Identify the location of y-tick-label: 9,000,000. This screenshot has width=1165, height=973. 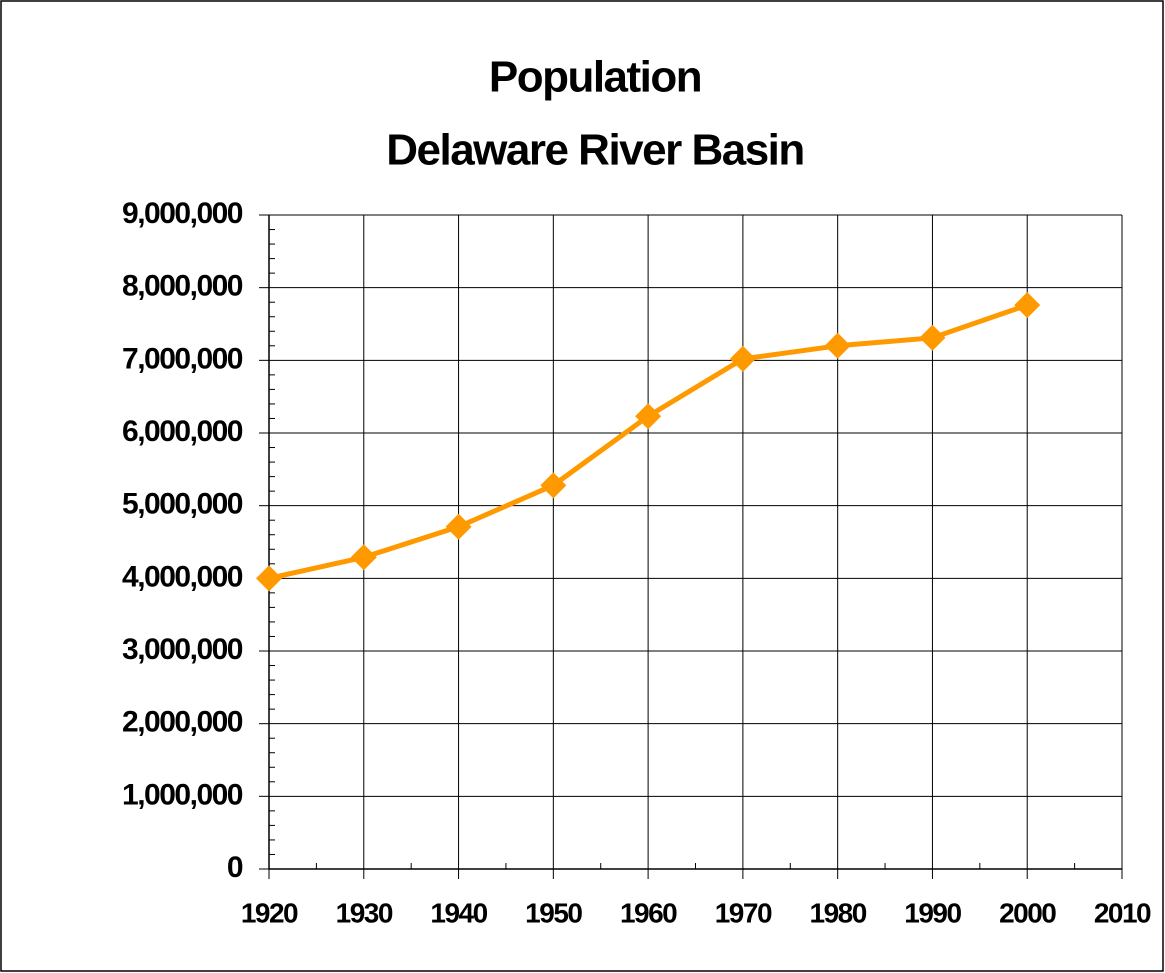
(182, 213).